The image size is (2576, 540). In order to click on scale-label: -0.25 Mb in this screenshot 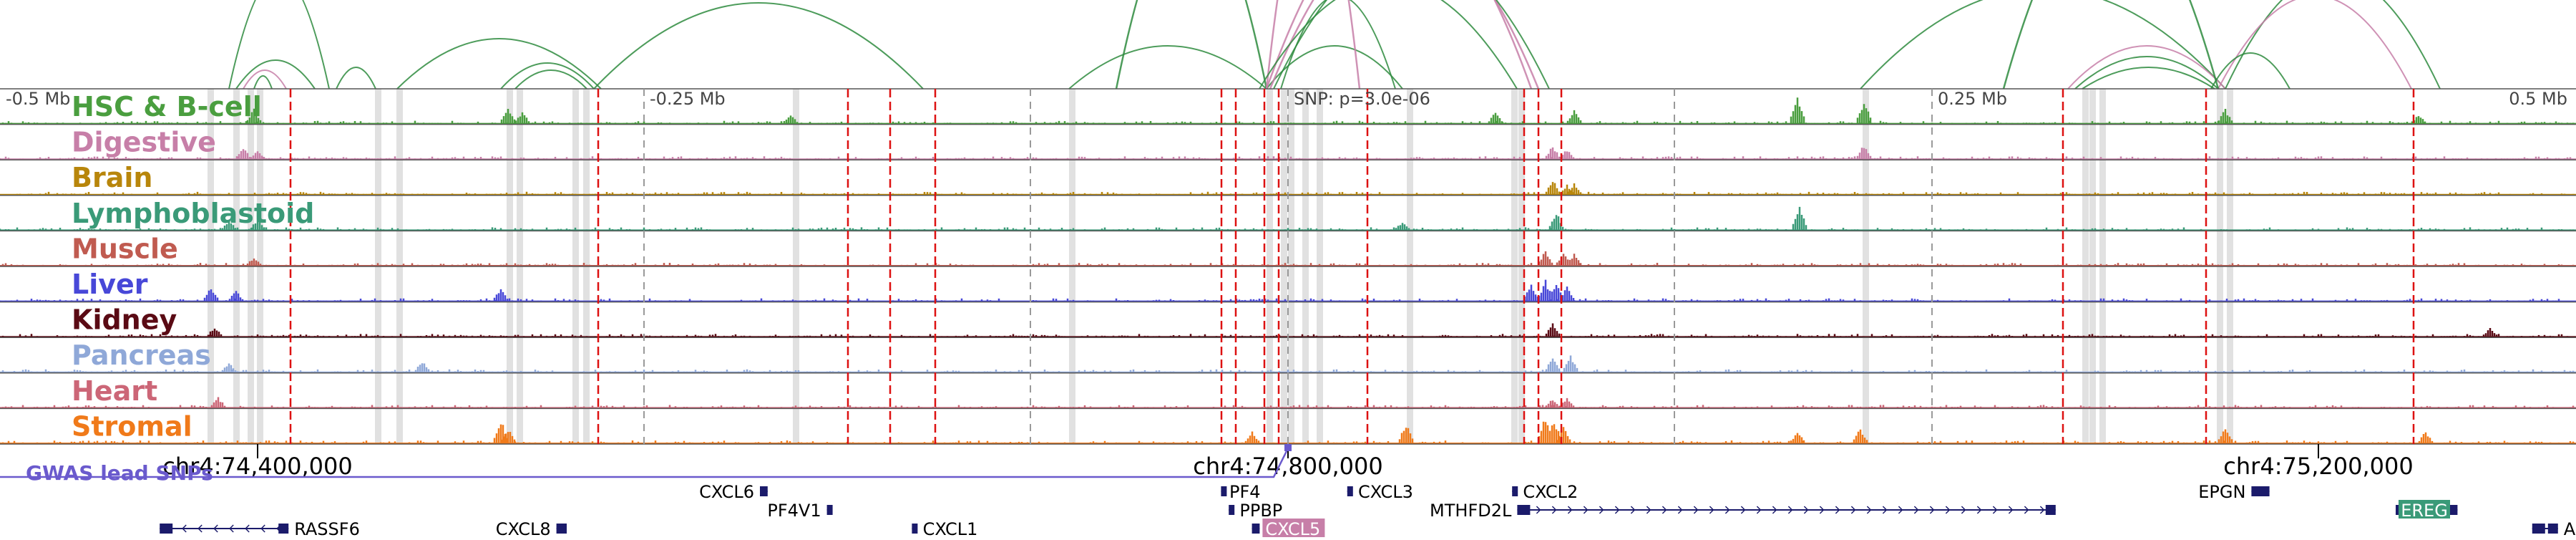, I will do `click(688, 99)`.